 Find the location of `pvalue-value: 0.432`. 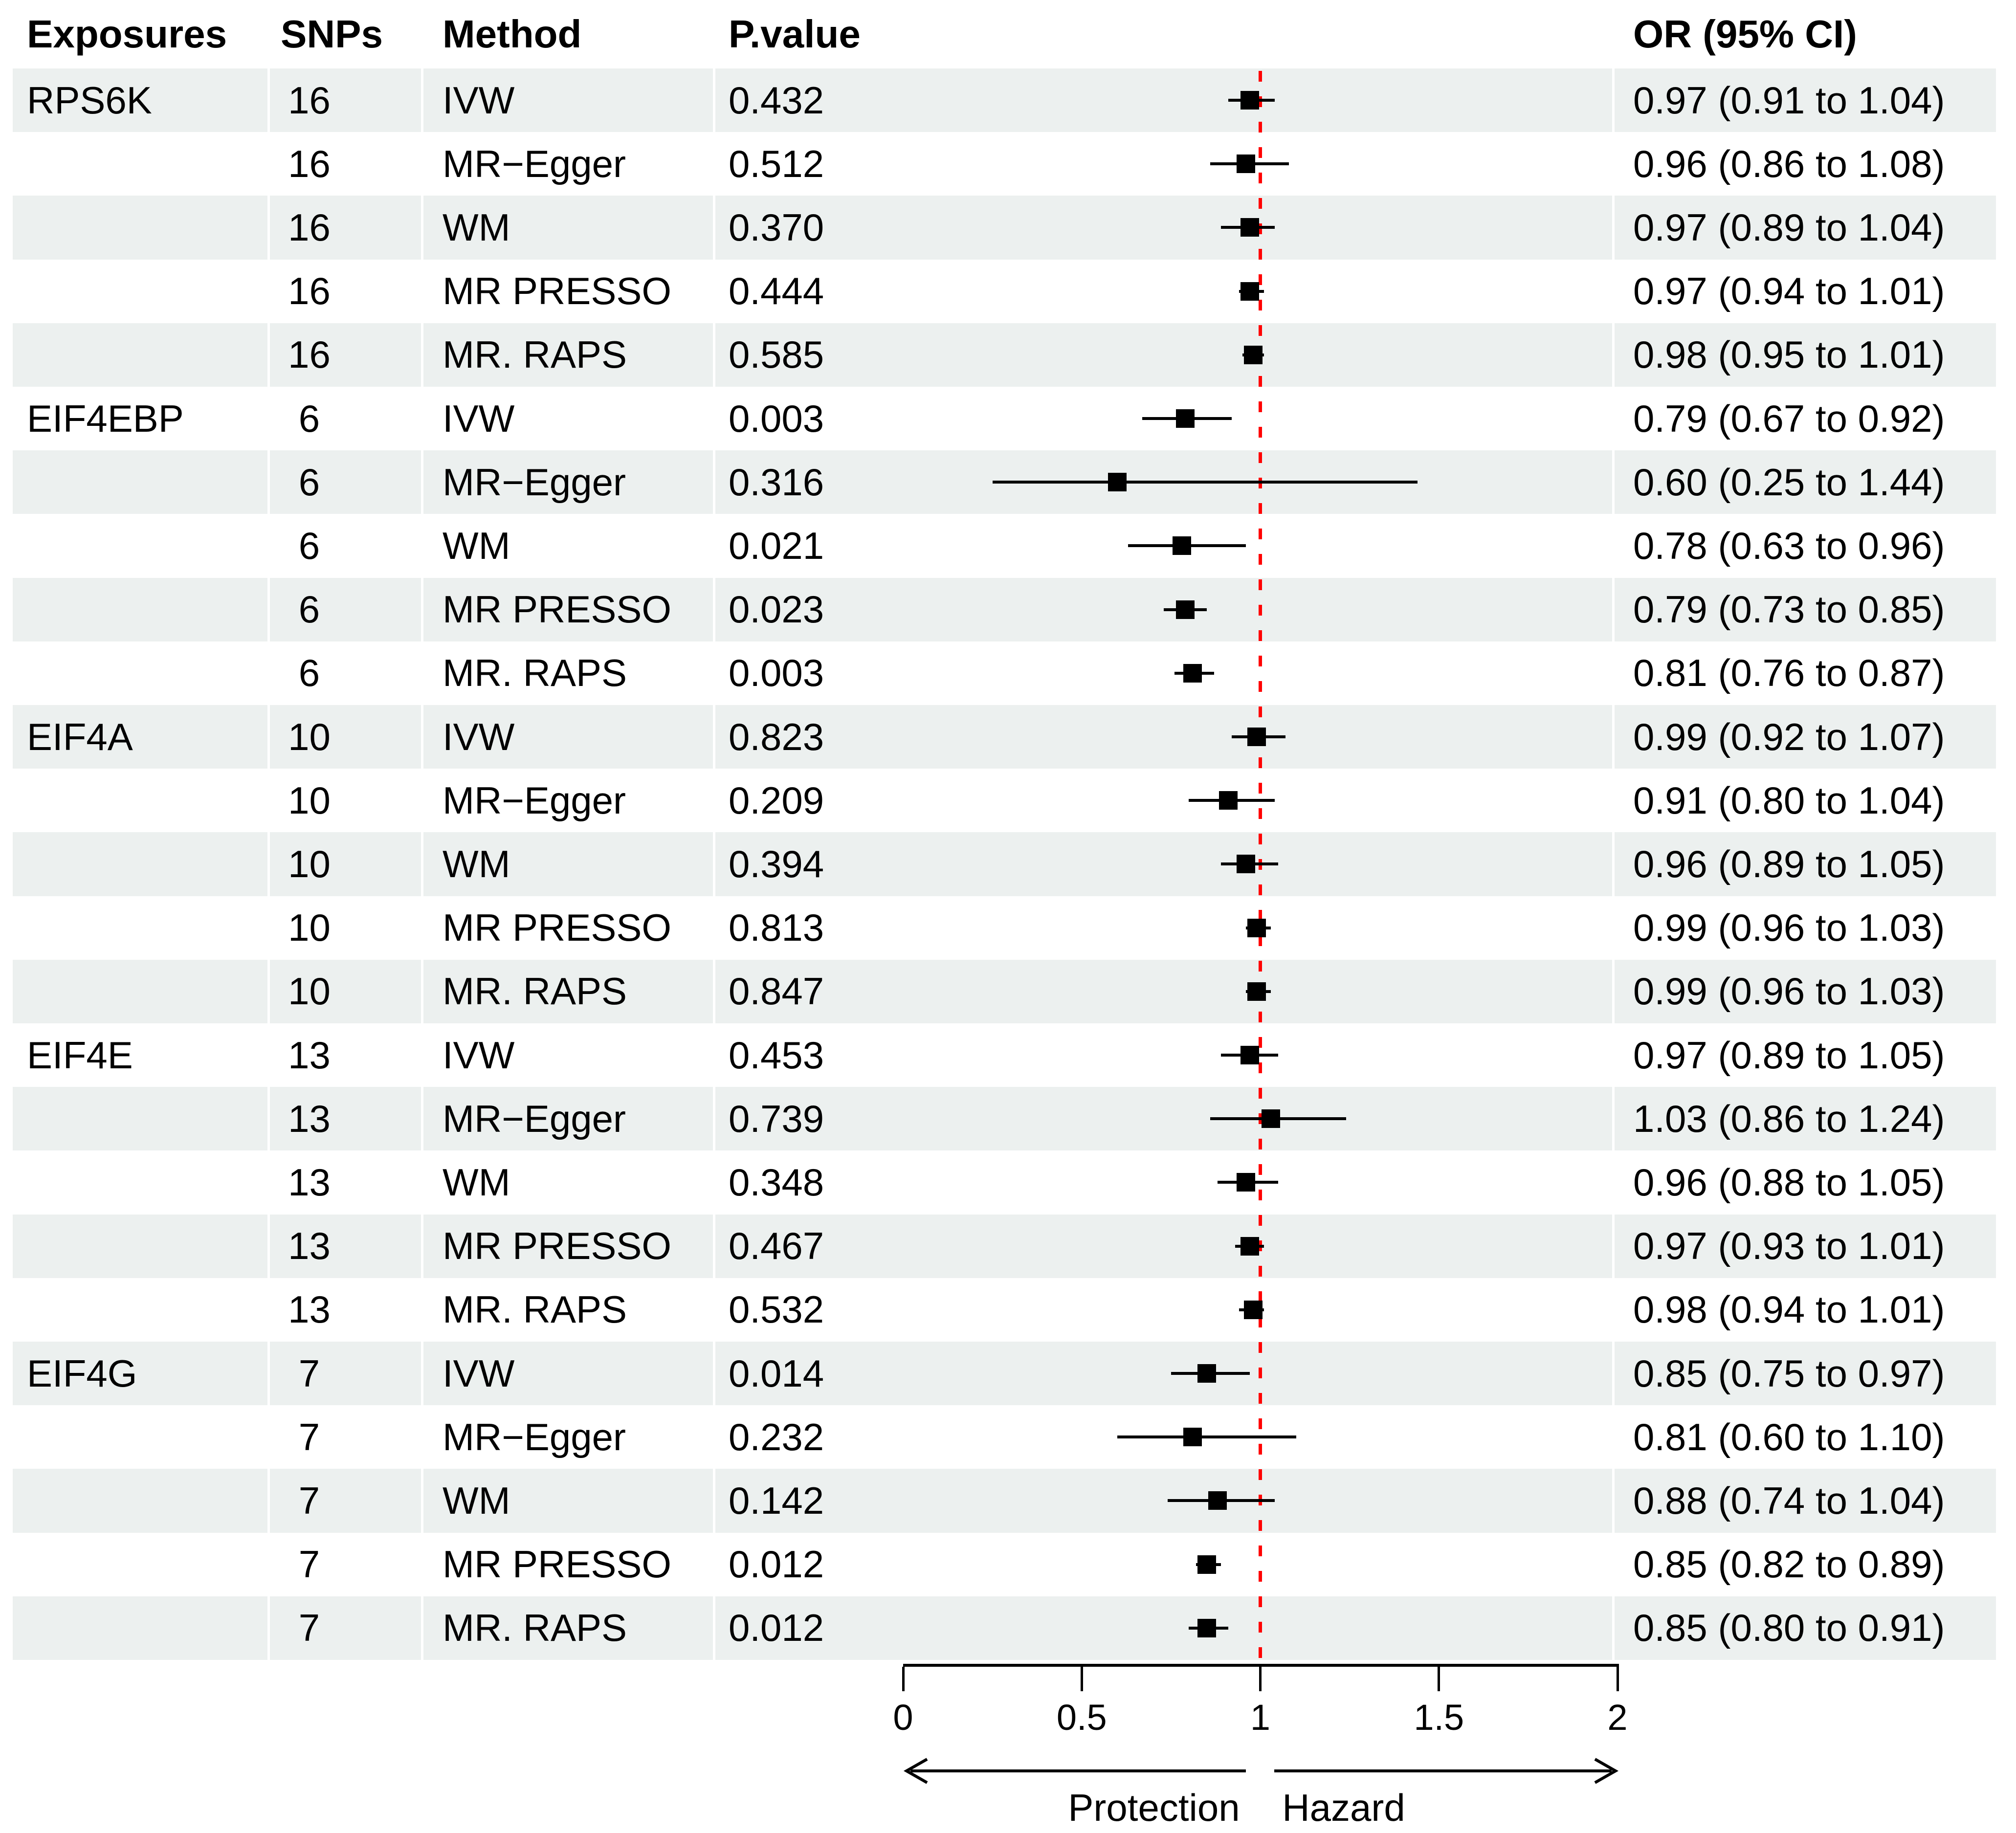

pvalue-value: 0.432 is located at coordinates (776, 100).